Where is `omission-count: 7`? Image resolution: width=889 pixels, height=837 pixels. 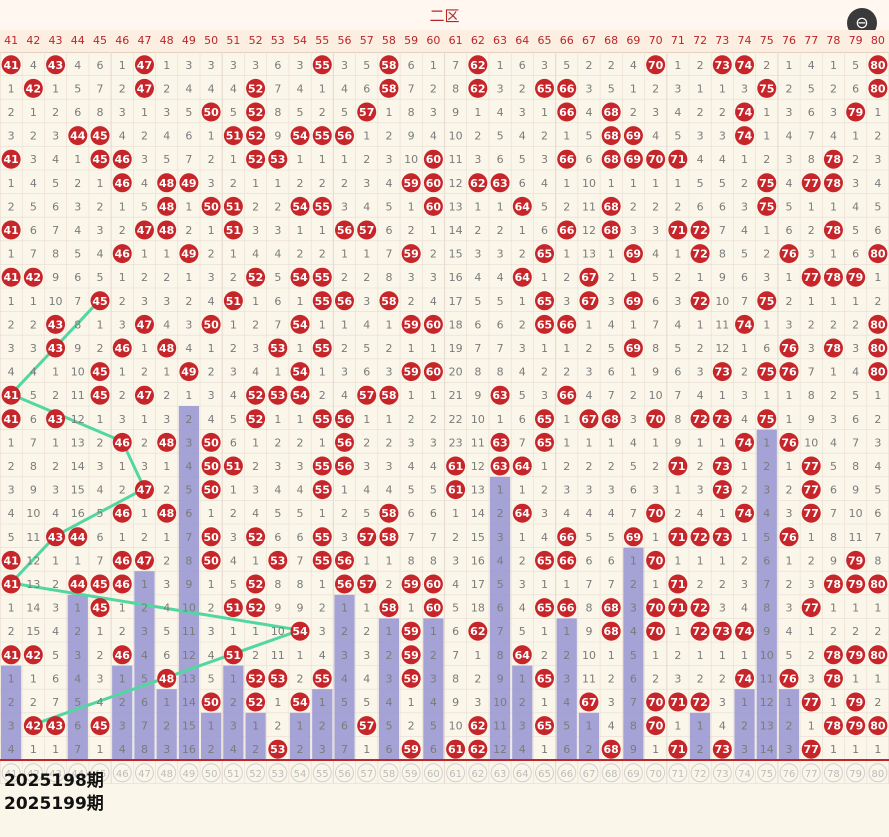
omission-count: 7 is located at coordinates (300, 560).